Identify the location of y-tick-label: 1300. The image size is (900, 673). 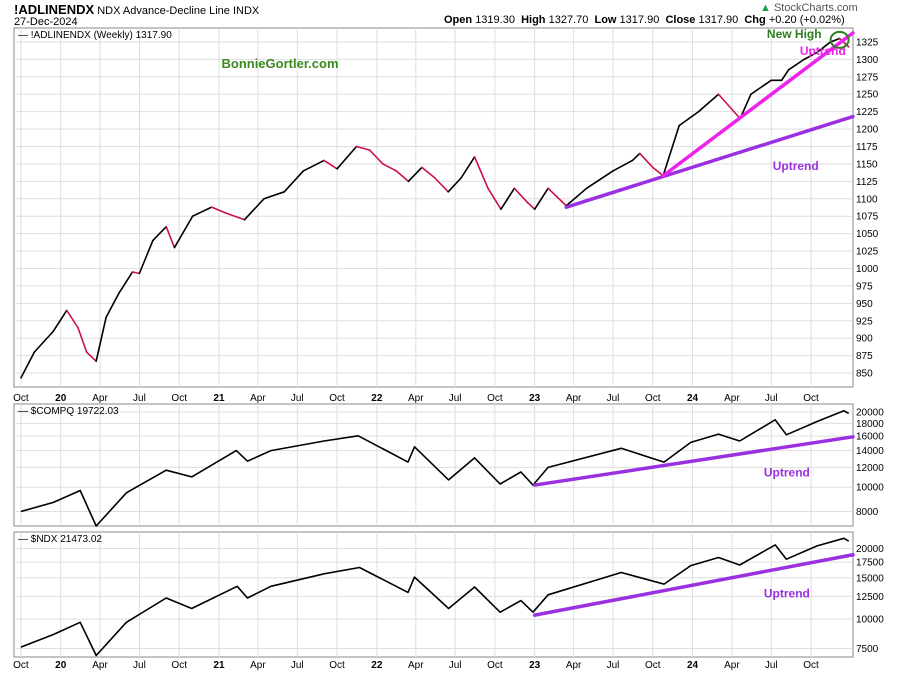
(867, 60).